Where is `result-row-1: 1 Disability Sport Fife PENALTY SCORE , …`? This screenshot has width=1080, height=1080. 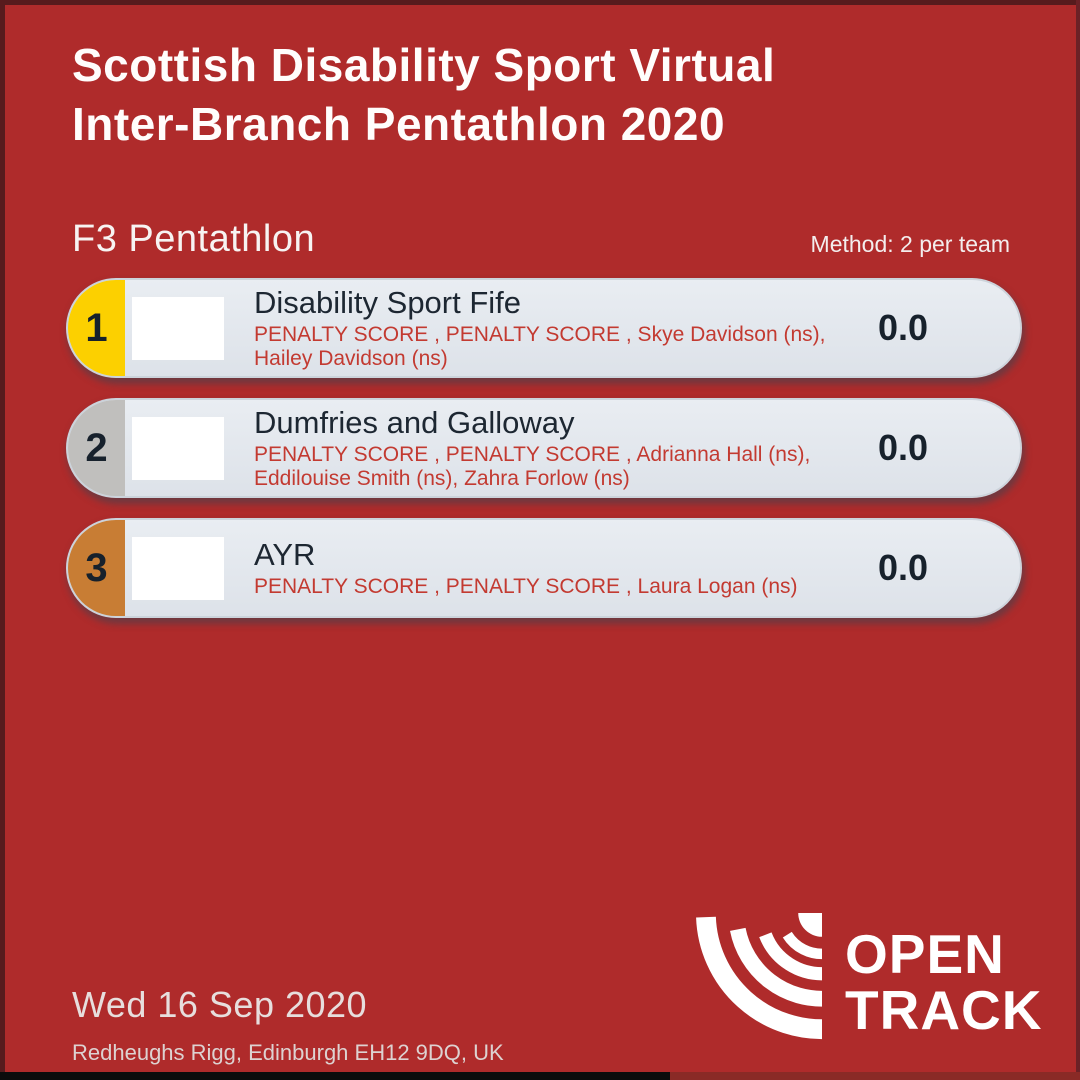
result-row-1: 1 Disability Sport Fife PENALTY SCORE , … is located at coordinates (544, 328).